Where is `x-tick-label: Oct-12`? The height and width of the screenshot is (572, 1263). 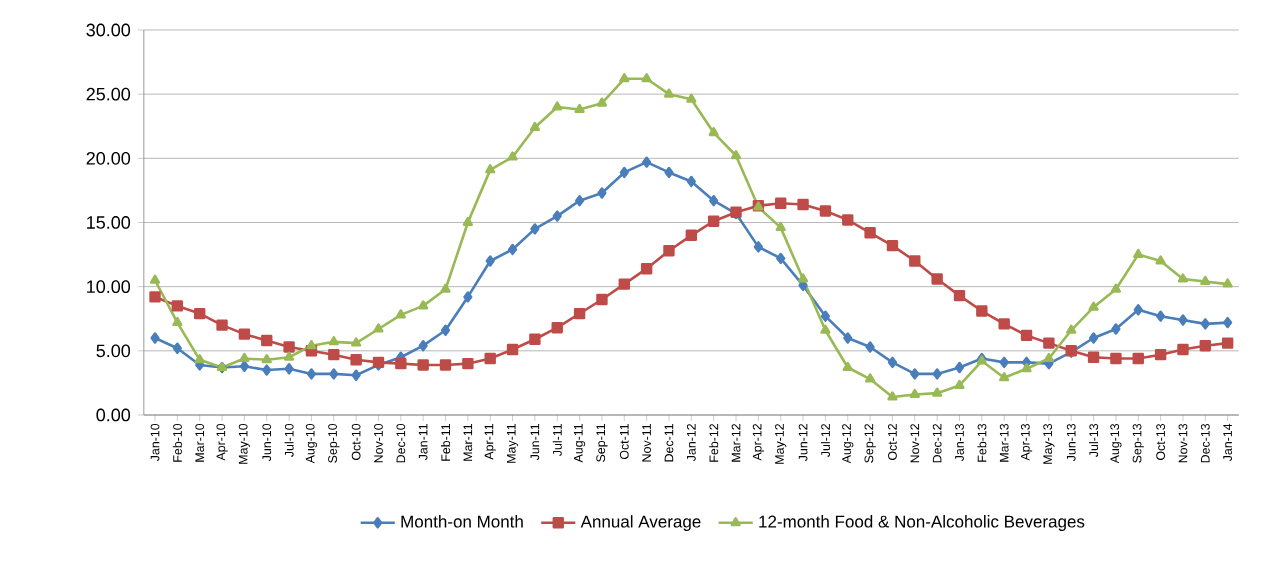 x-tick-label: Oct-12 is located at coordinates (892, 442).